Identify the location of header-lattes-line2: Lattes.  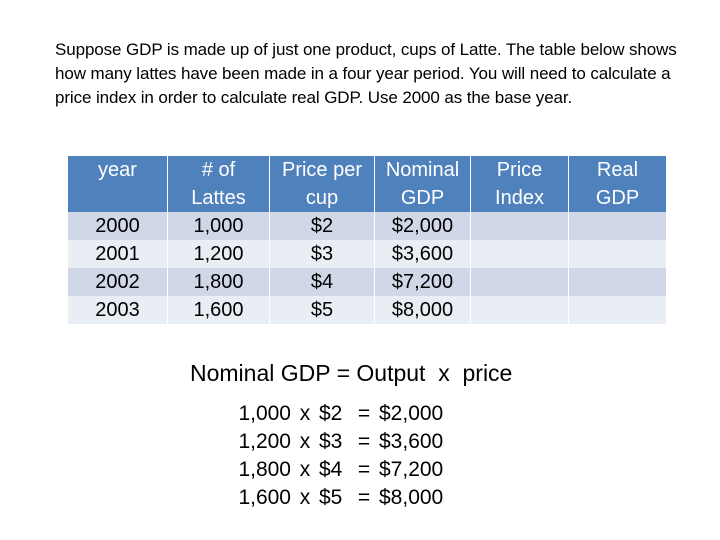
(218, 198).